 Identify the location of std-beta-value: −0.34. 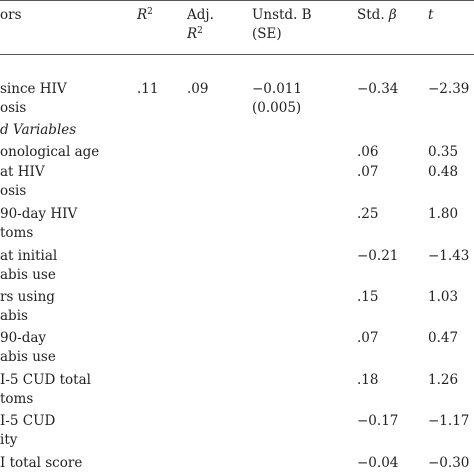
(378, 89).